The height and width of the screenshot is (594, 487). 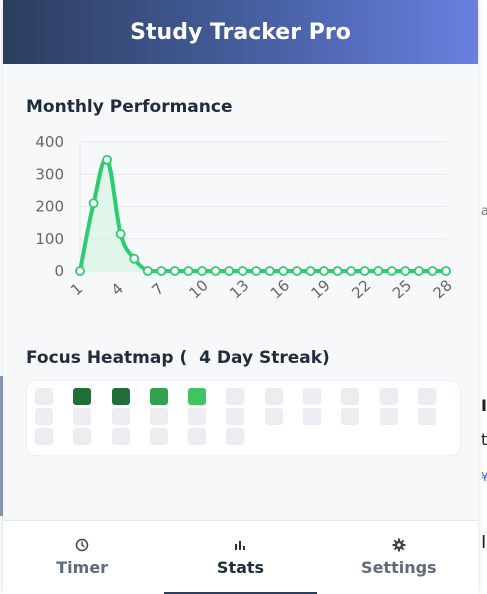 I want to click on y-axis-ticks: 0 100 200 300 400, so click(x=49, y=206).